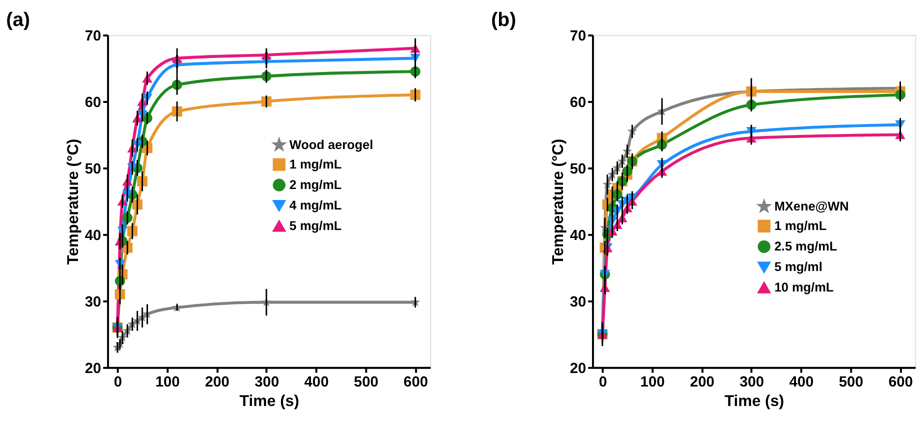  I want to click on legend-label: 5 mg/ml, so click(798, 266).